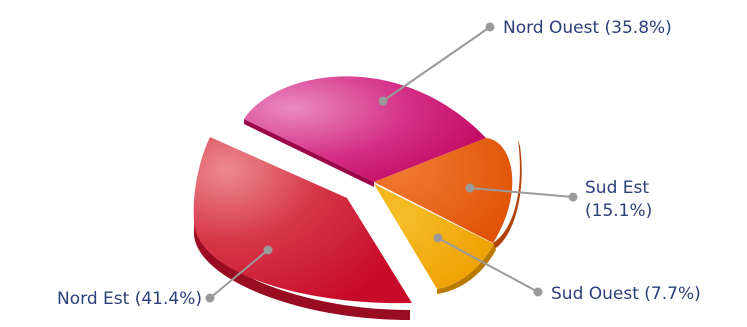 This screenshot has width=747, height=327. What do you see at coordinates (302, 220) in the screenshot?
I see `slice-nord-est-top` at bounding box center [302, 220].